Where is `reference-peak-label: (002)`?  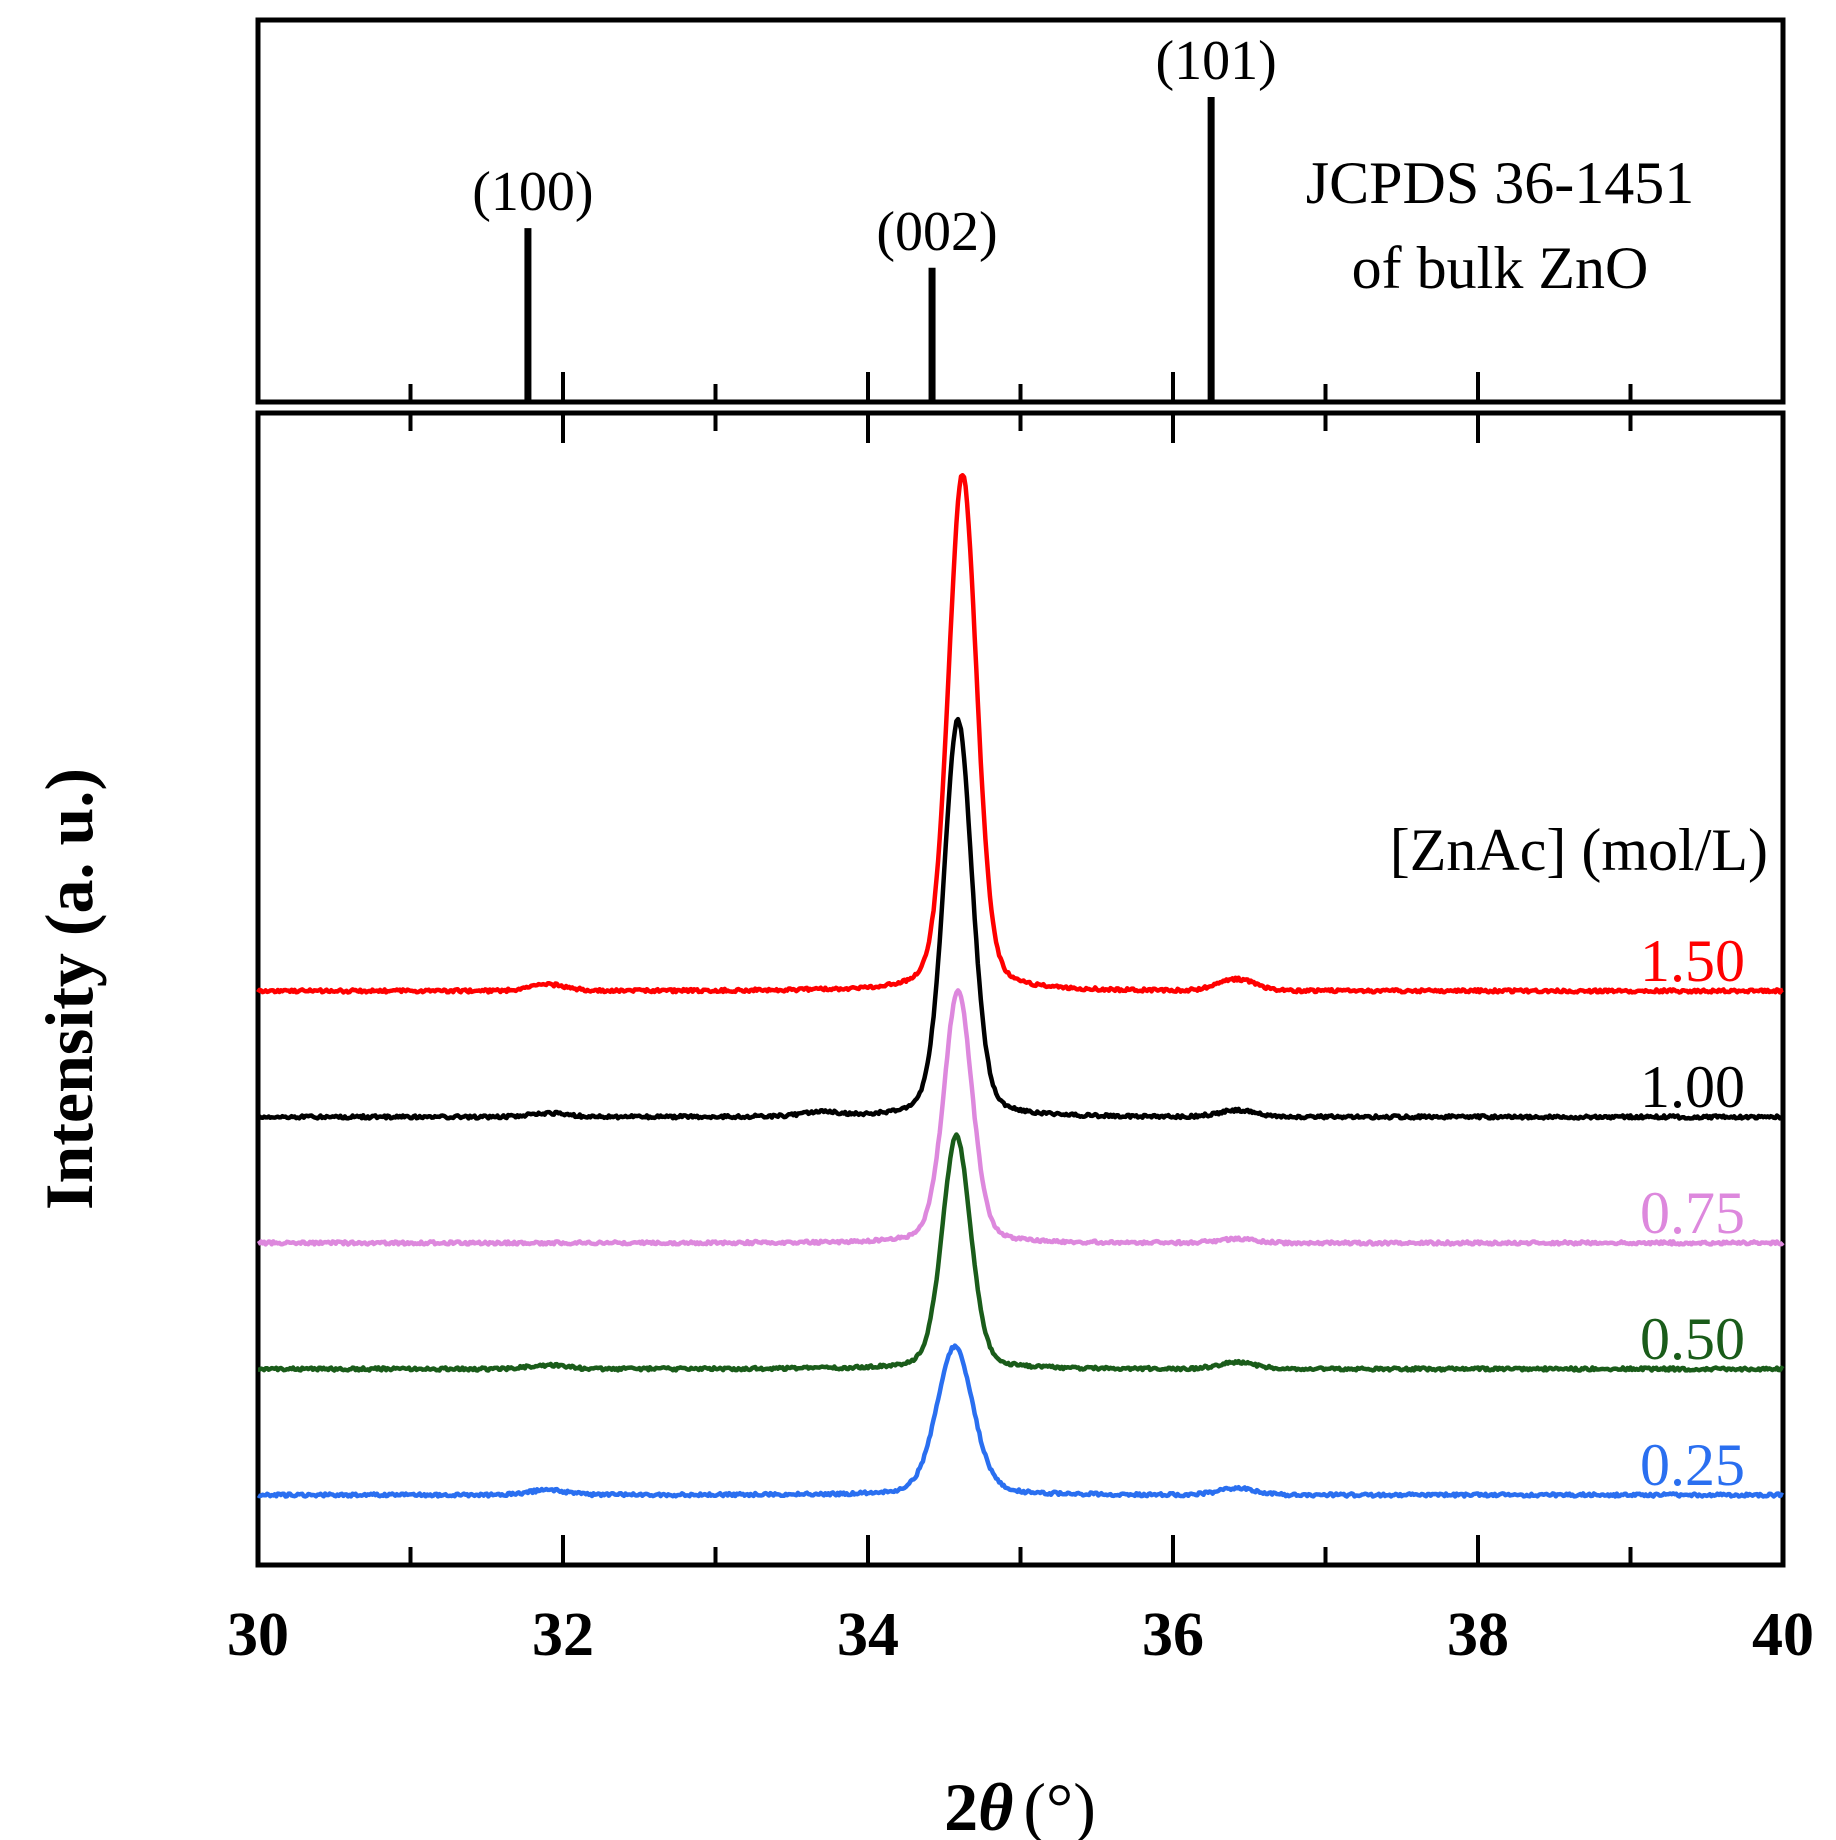 reference-peak-label: (002) is located at coordinates (936, 232).